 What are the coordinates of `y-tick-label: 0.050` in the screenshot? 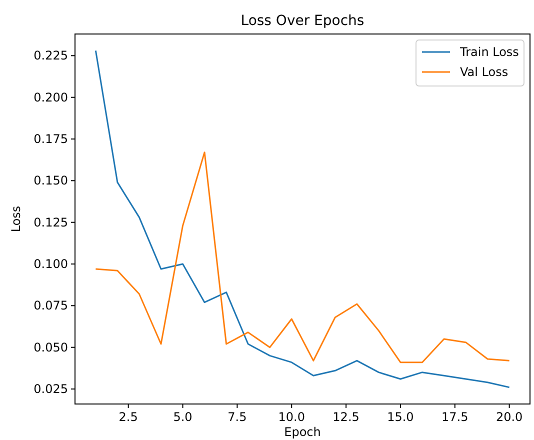 It's located at (51, 347).